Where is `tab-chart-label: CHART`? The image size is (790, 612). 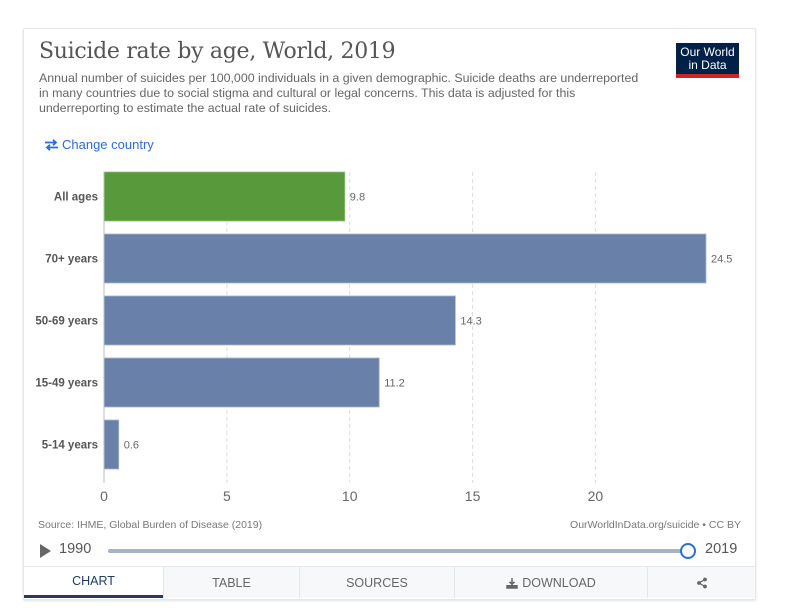 tab-chart-label: CHART is located at coordinates (93, 581).